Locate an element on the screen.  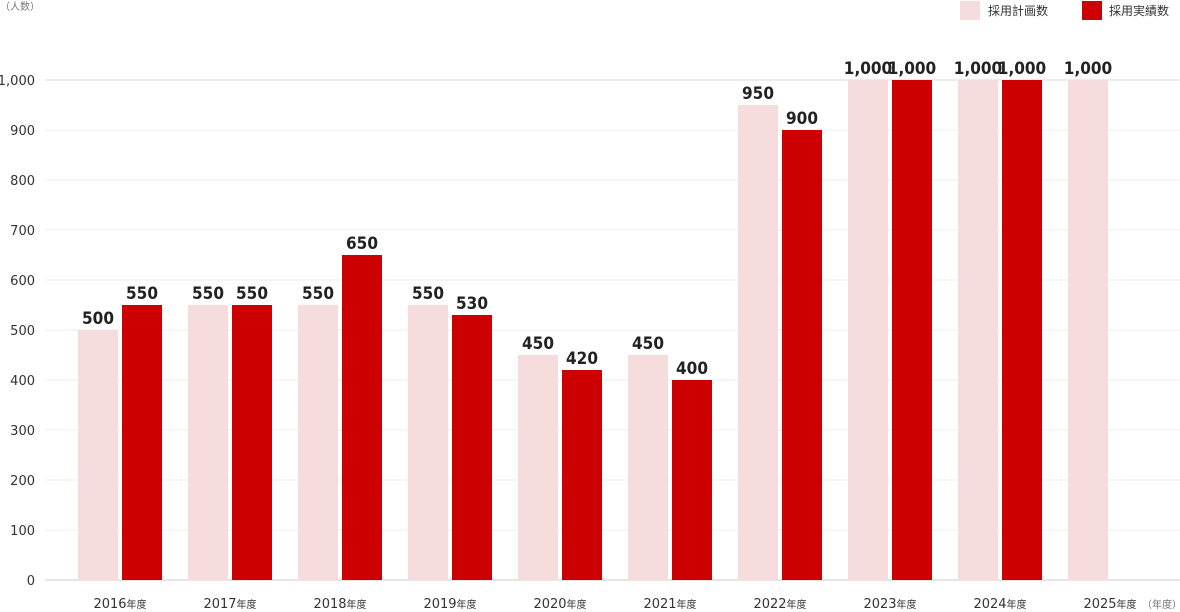
legend: 採用計画数 採用実績数 is located at coordinates (1064, 10).